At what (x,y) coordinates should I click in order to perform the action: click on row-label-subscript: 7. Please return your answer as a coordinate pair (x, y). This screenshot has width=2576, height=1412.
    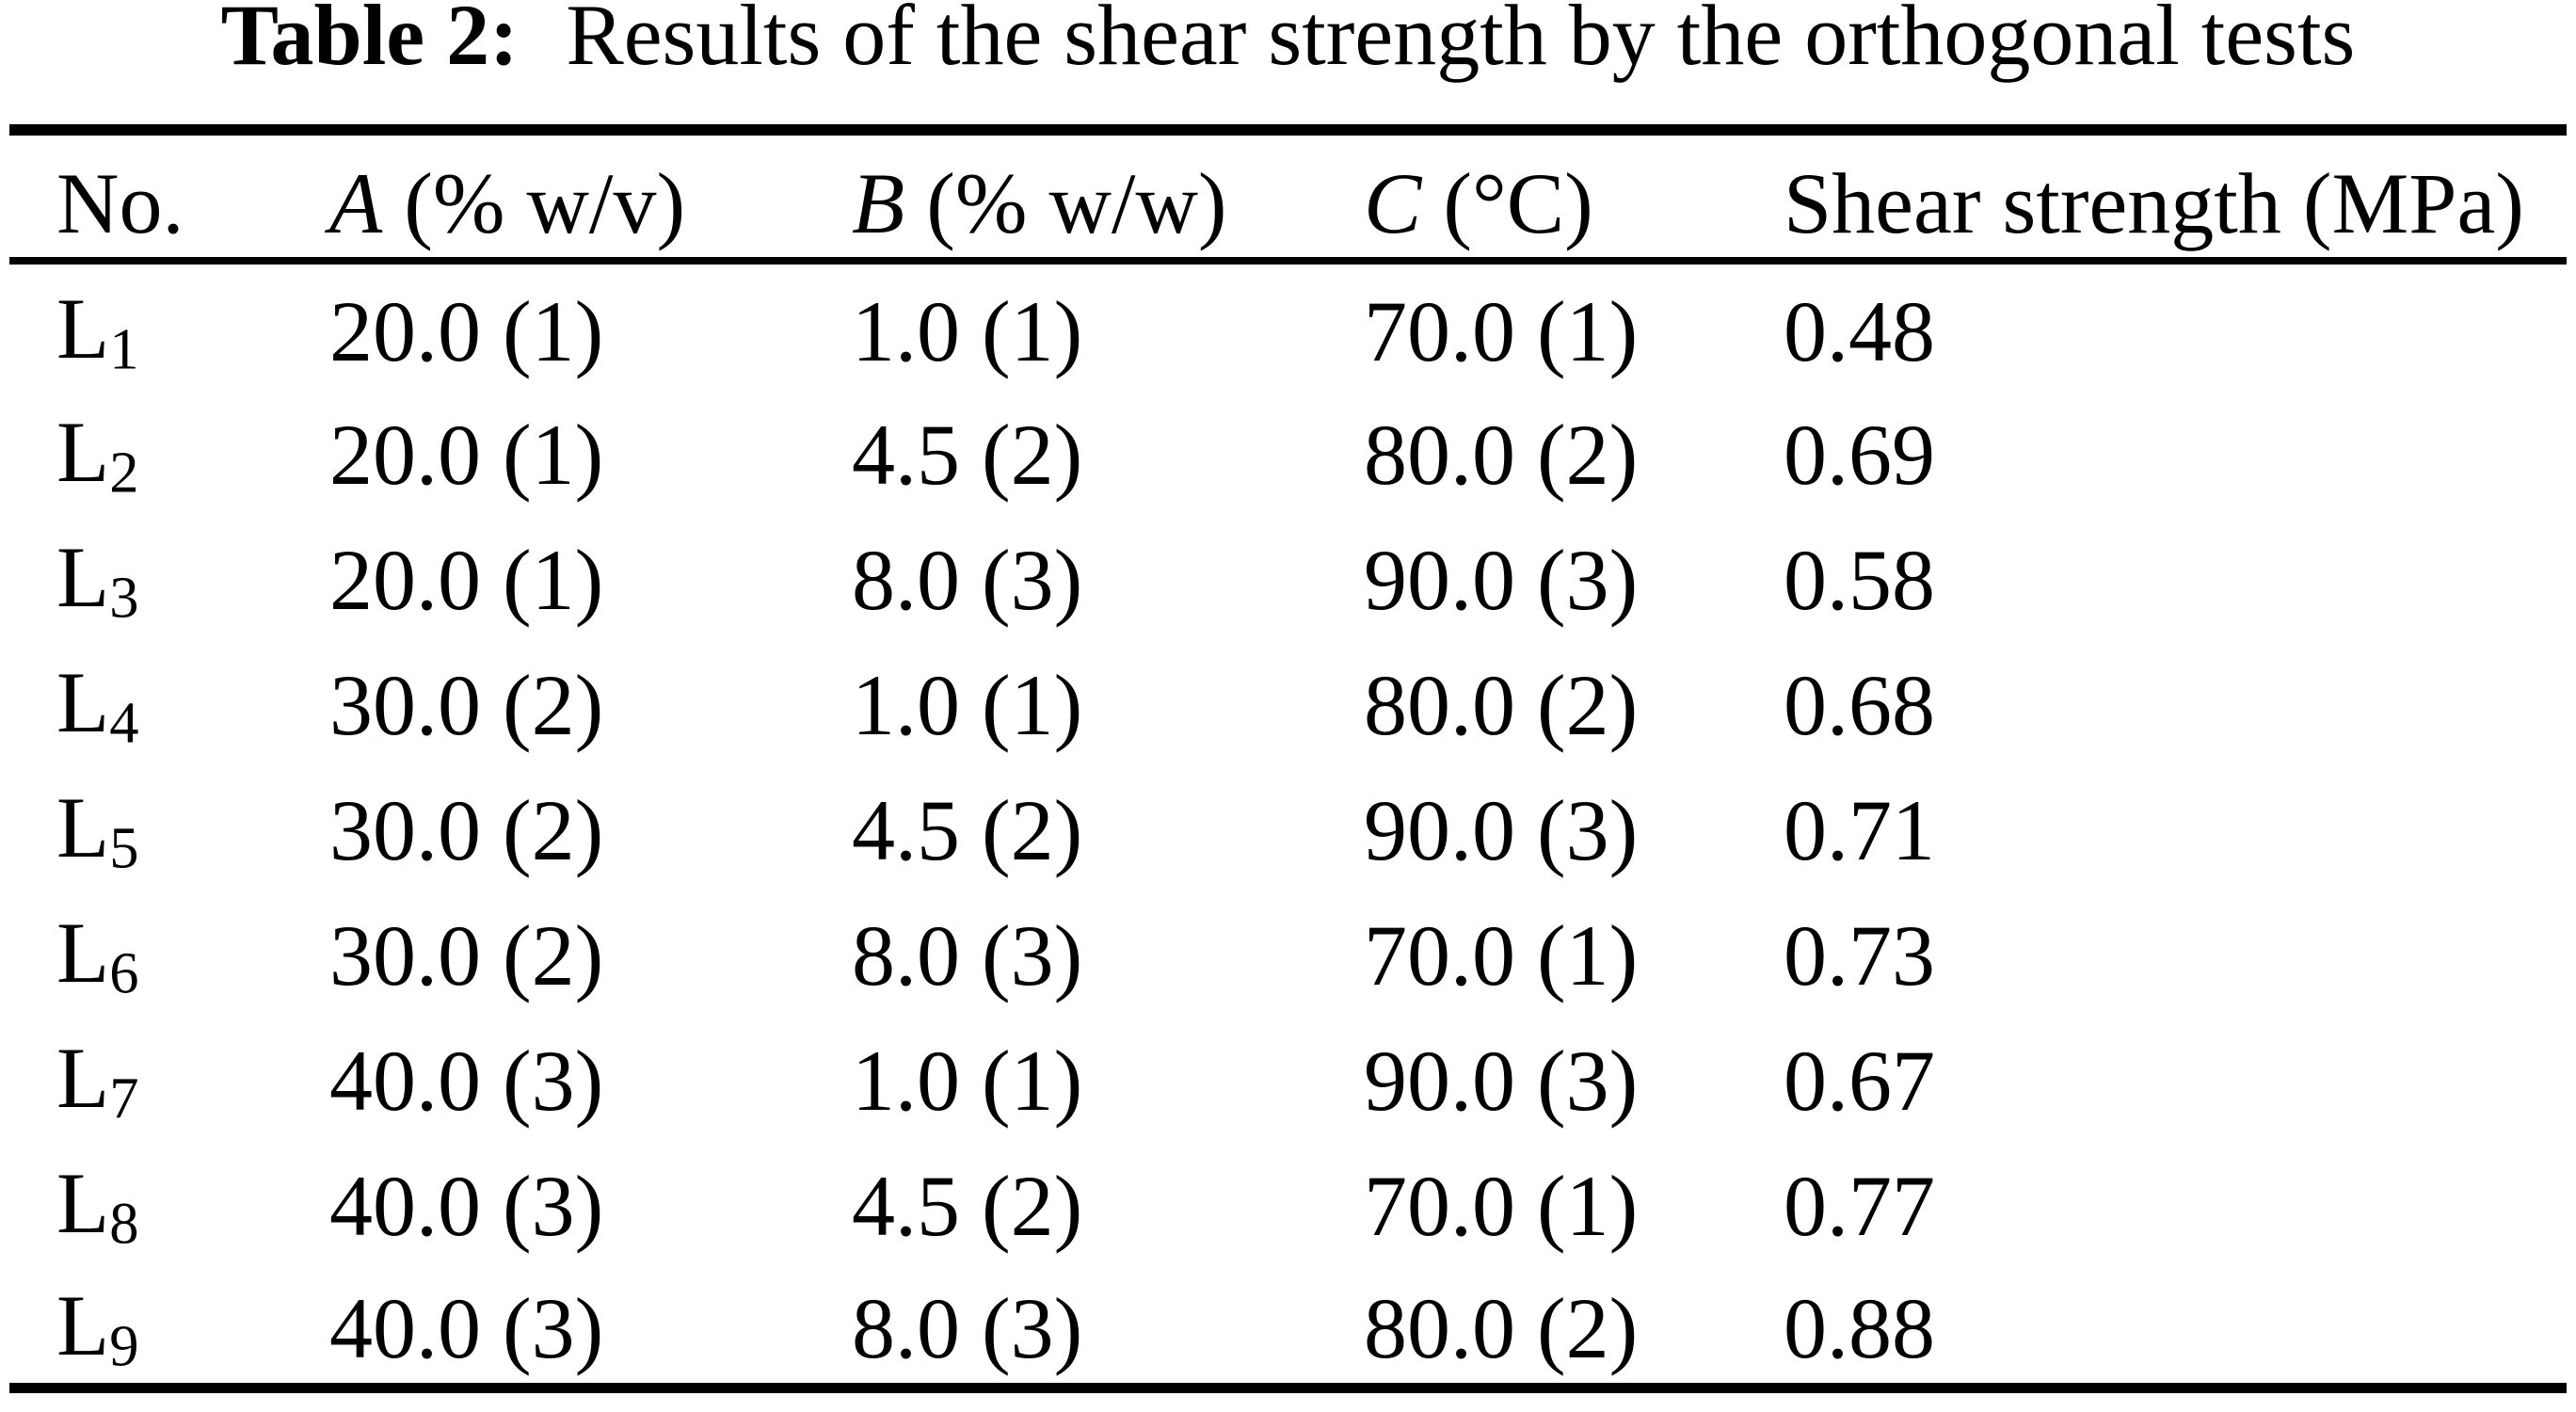
    Looking at the image, I should click on (124, 1098).